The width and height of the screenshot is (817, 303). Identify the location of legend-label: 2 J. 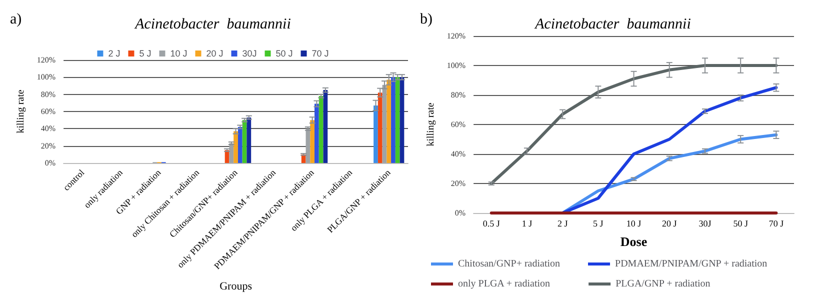
(114, 53).